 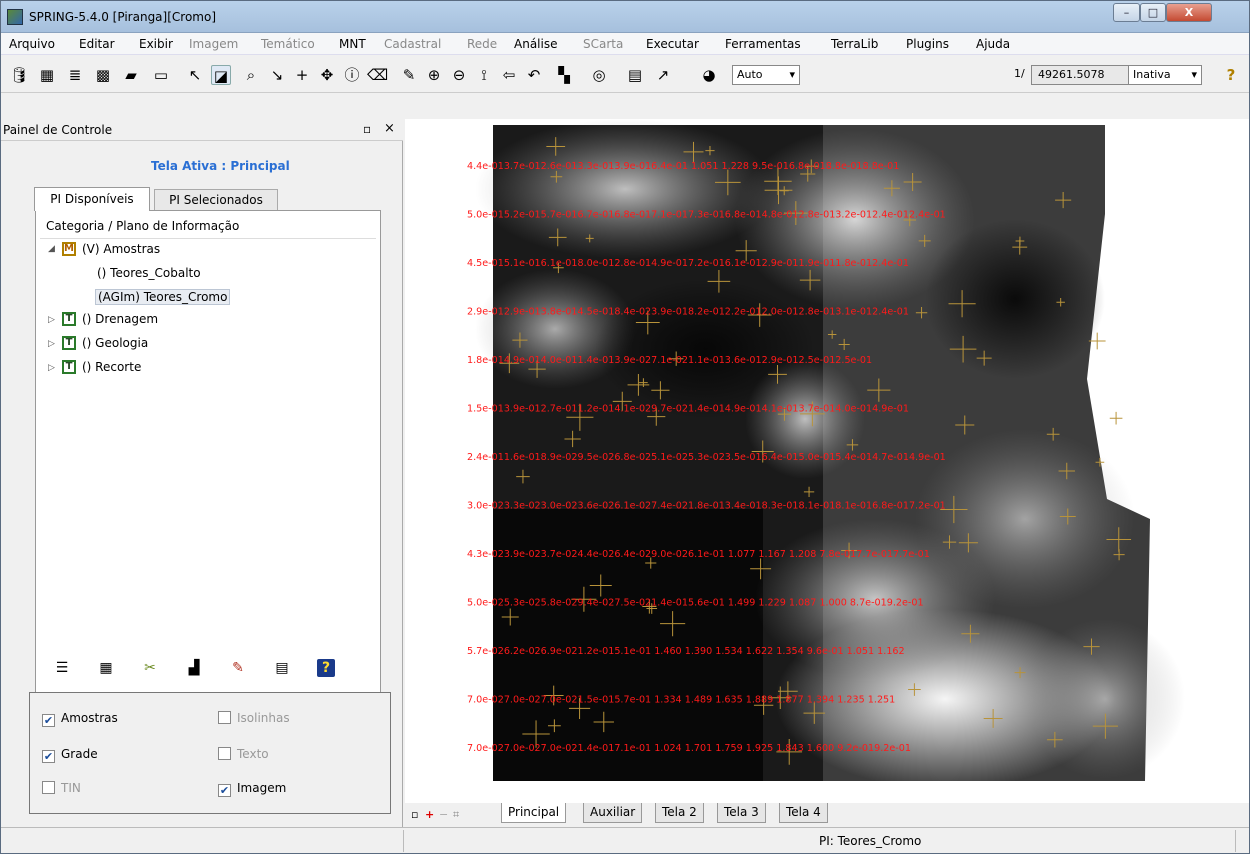 What do you see at coordinates (195, 75) in the screenshot?
I see `cursor-icon: ↖` at bounding box center [195, 75].